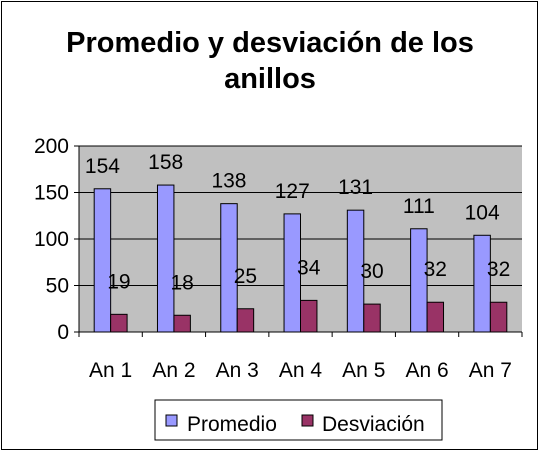 This screenshot has height=453, width=541. What do you see at coordinates (270, 79) in the screenshot?
I see `chart-title-line-2: anillos` at bounding box center [270, 79].